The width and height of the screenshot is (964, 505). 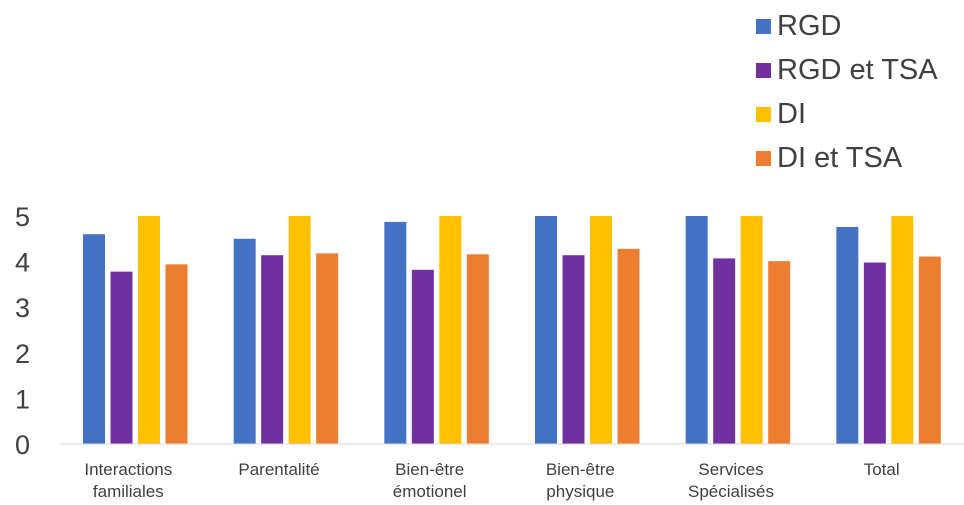 I want to click on legend-label: RGD et TSA, so click(x=857, y=70).